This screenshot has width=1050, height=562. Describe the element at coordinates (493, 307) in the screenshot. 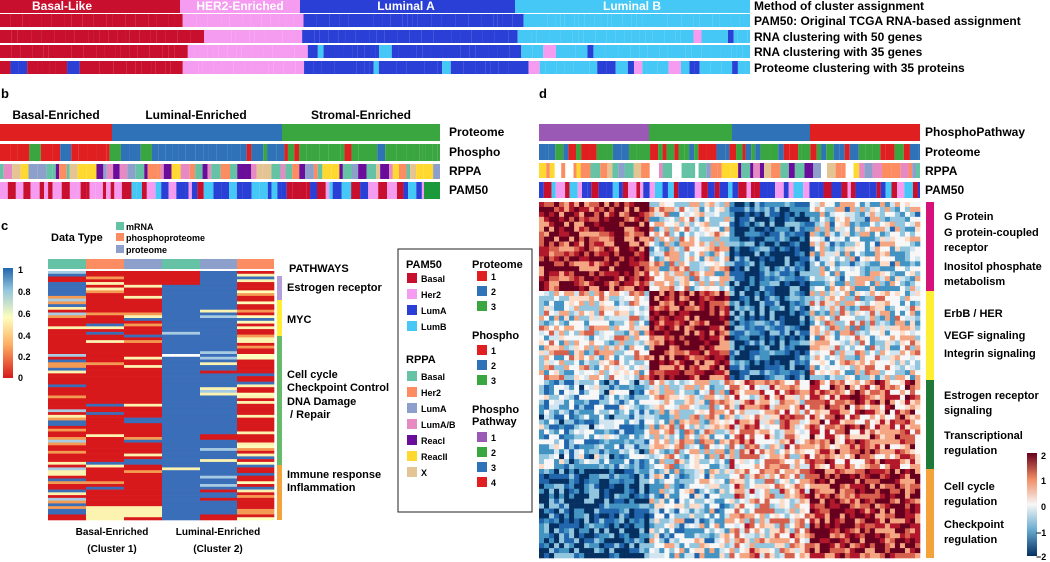

I see `legend-label: 3` at that location.